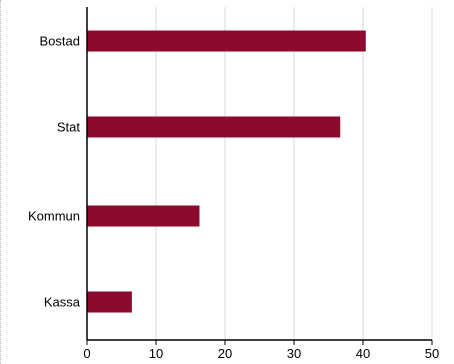  Describe the element at coordinates (86, 353) in the screenshot. I see `x-tick-label-0: 0` at that location.